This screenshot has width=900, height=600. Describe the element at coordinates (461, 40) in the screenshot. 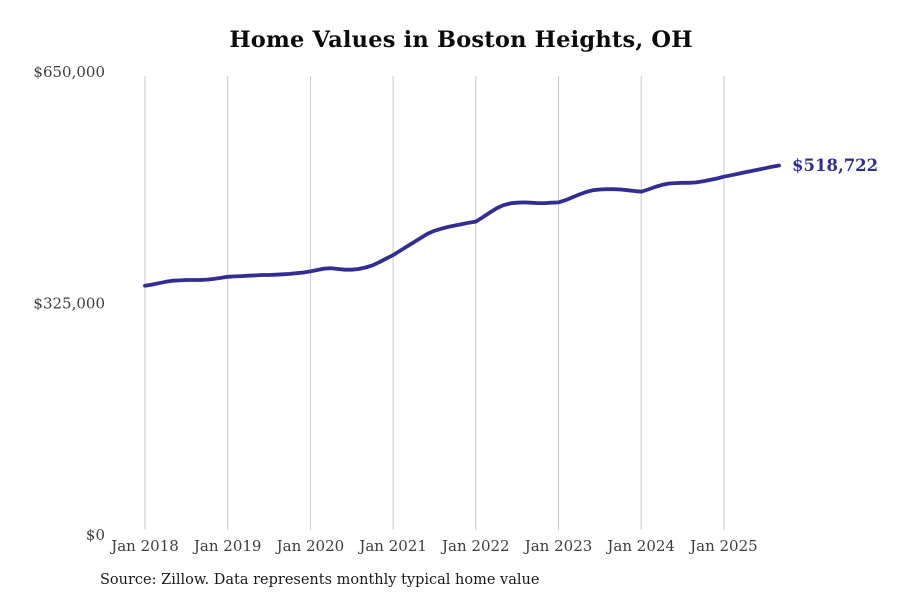

I see `chart-title: Home Values in Boston Heights, OH` at that location.